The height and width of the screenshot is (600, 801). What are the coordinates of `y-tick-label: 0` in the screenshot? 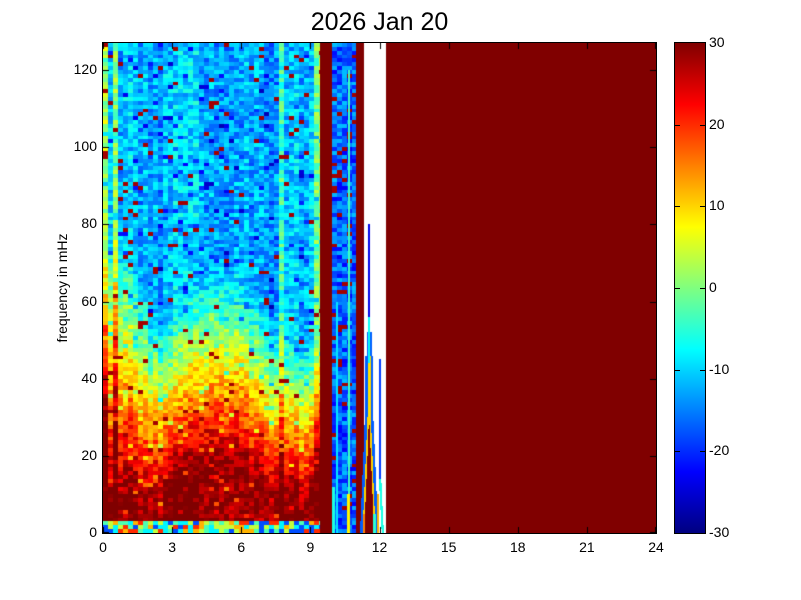 It's located at (93, 532).